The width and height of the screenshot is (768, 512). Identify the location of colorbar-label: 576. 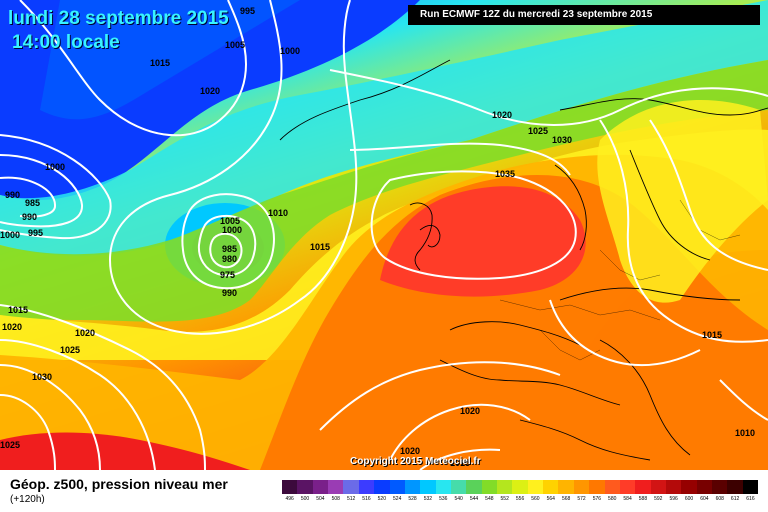
(597, 499).